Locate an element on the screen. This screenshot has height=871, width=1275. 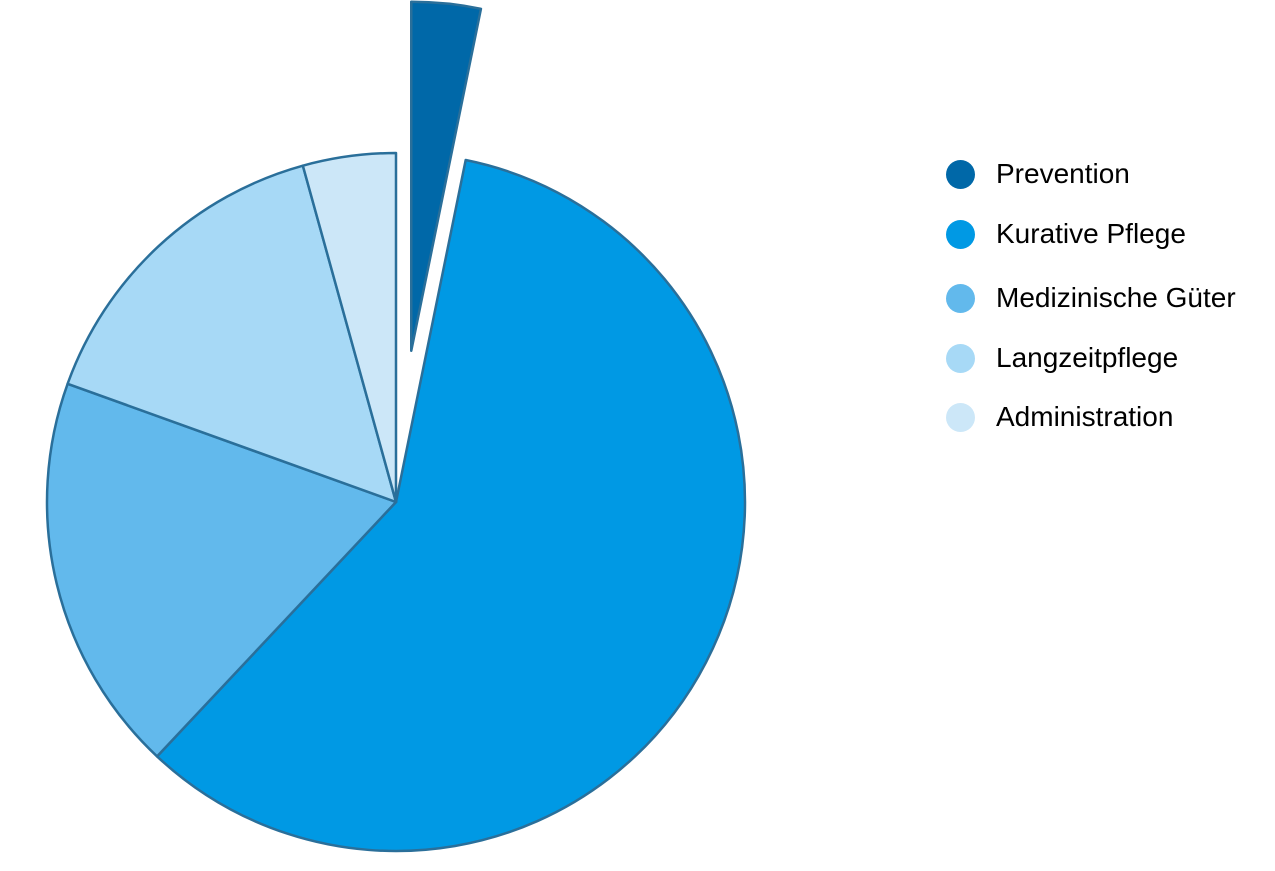
legend-label-medizinische-gueter: Medizinische Güter is located at coordinates (1116, 297).